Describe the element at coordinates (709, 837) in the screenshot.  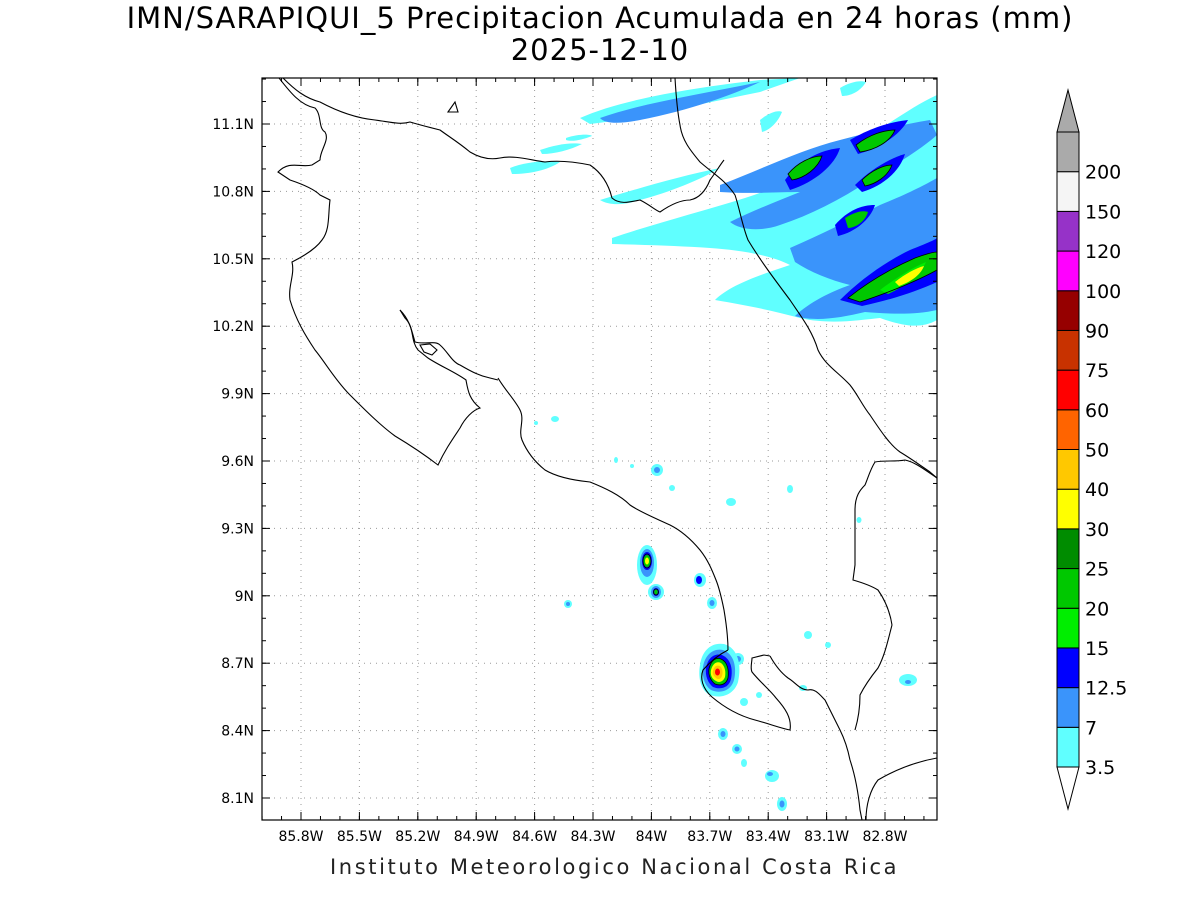
I see `lon-label: 83.7W` at that location.